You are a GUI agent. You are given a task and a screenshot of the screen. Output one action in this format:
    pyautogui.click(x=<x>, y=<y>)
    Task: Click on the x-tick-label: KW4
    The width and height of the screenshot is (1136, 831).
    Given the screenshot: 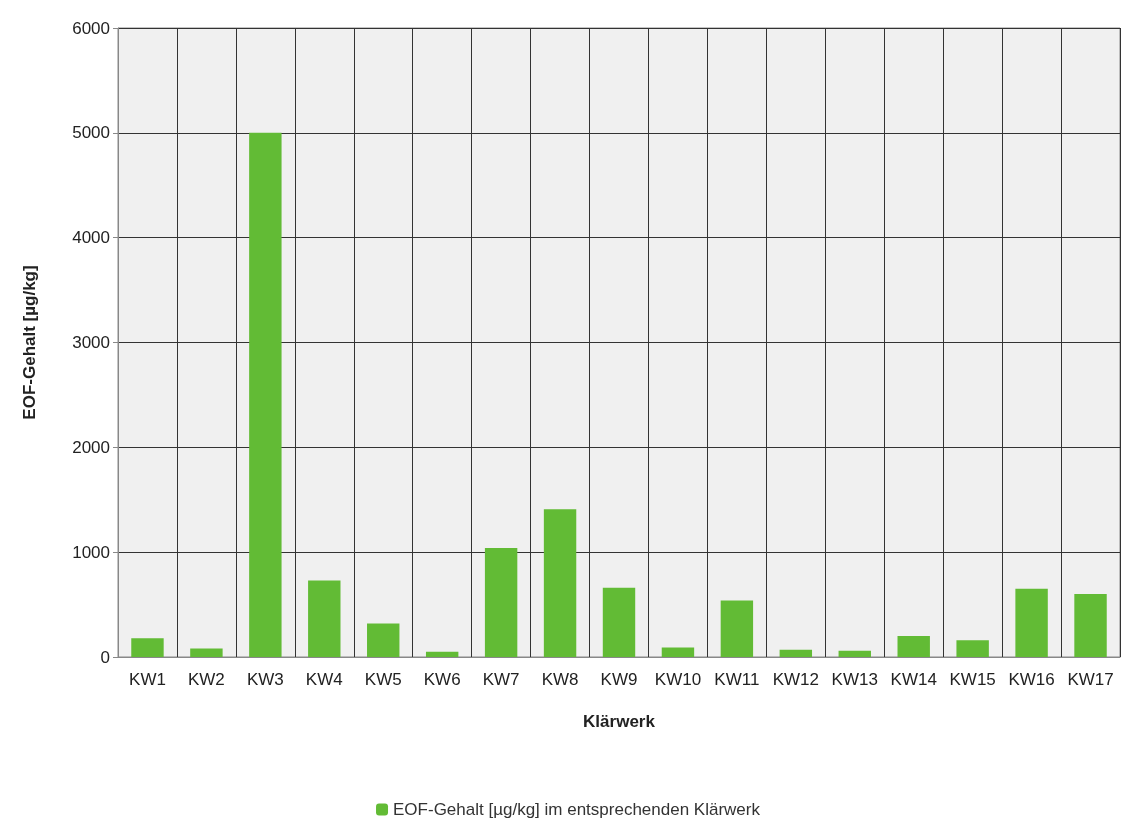 What is the action you would take?
    pyautogui.click(x=324, y=679)
    